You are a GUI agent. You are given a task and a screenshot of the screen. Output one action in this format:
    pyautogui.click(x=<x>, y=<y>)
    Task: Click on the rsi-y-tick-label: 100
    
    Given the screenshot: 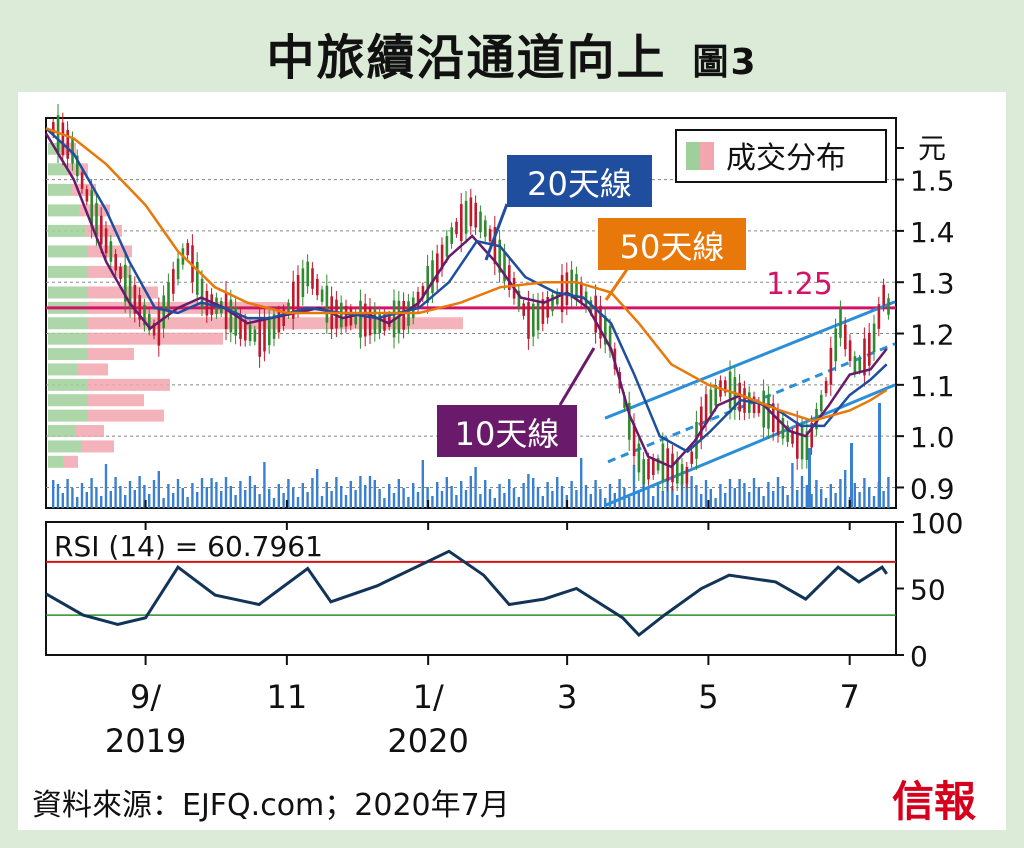 What is the action you would take?
    pyautogui.click(x=936, y=523)
    